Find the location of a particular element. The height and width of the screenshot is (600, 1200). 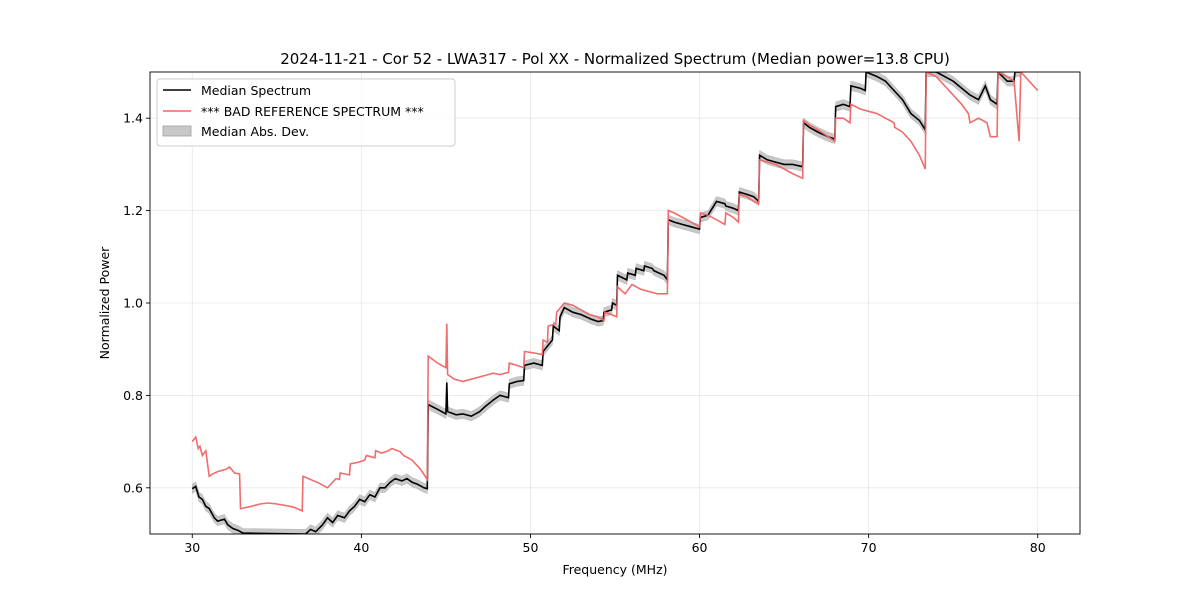

x-tick-label: 80 is located at coordinates (1038, 547).